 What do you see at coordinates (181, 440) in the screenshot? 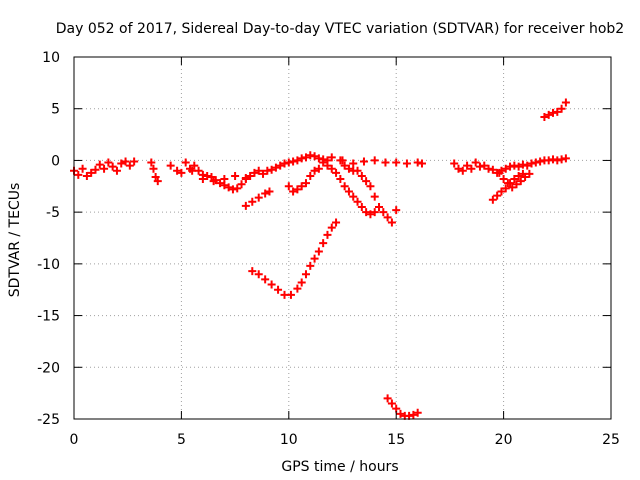
I see `x-tick-label: 5` at bounding box center [181, 440].